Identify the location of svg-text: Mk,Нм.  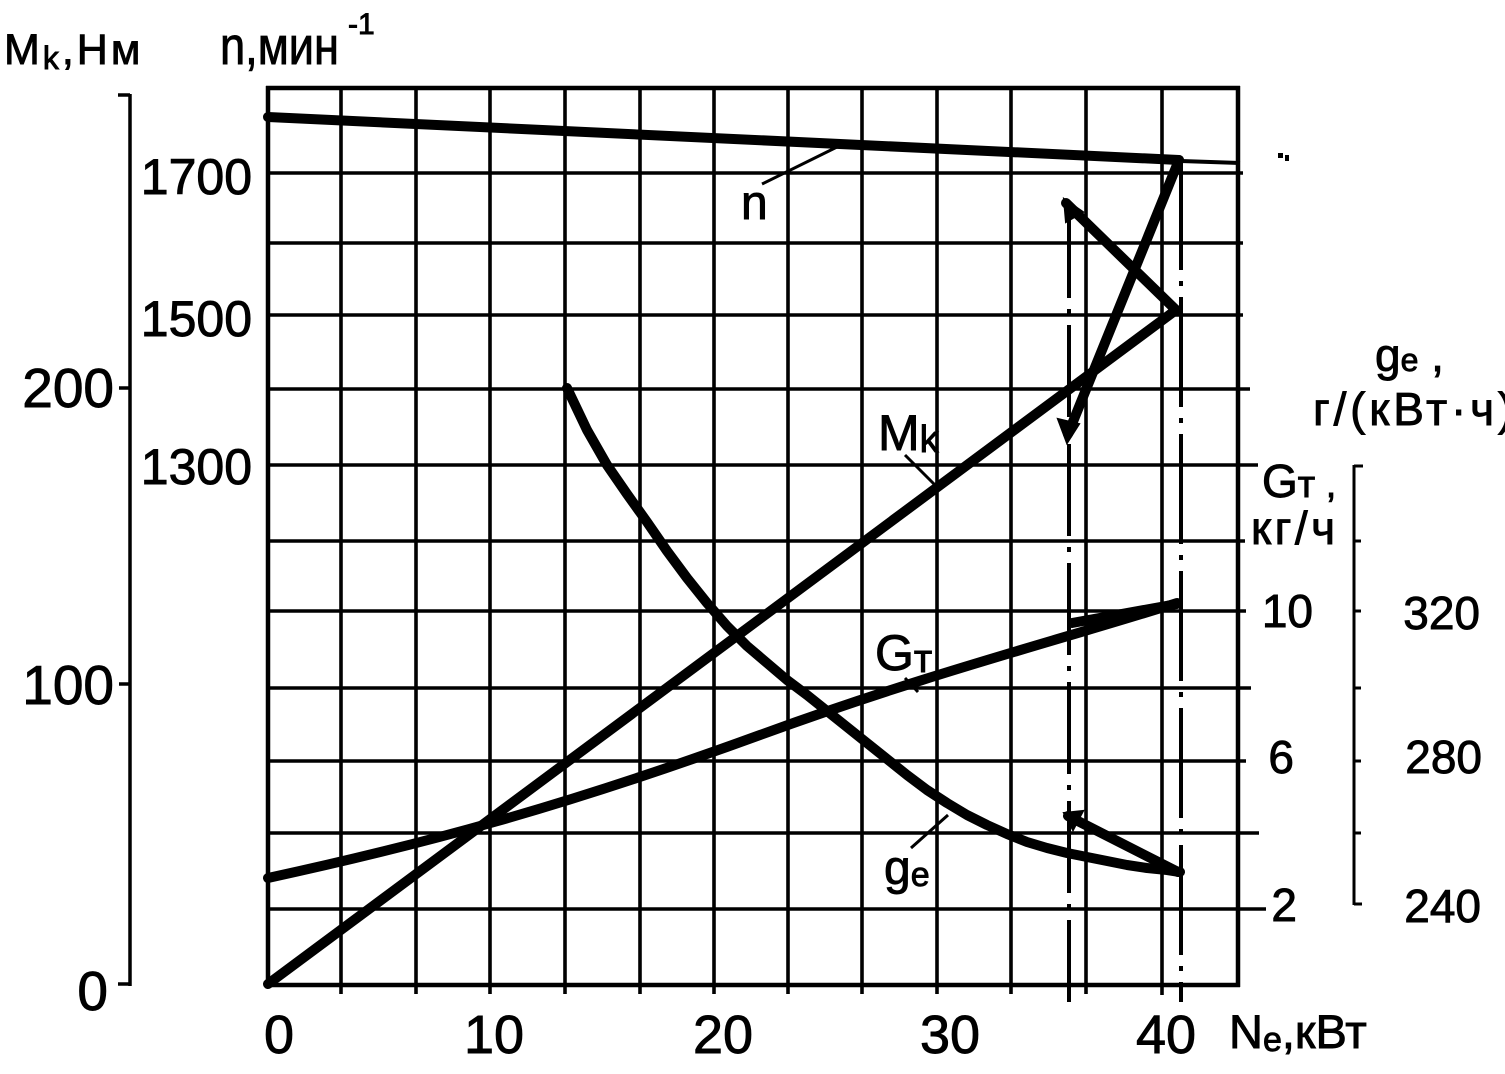
(73, 51).